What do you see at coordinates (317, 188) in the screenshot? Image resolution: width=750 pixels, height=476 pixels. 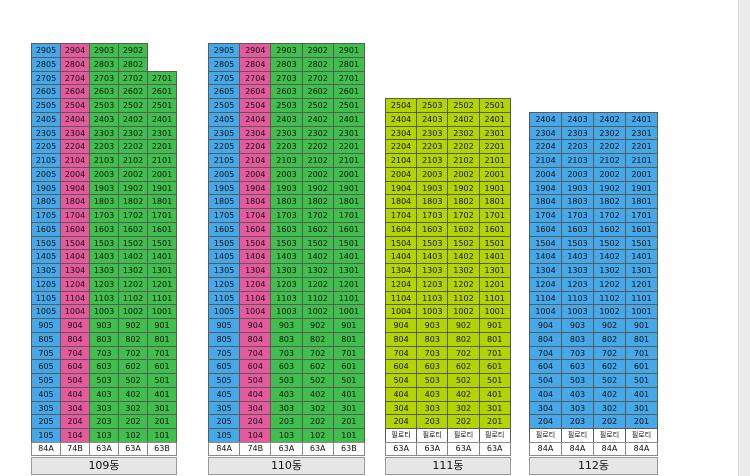 I see `unit-cell: 1902` at bounding box center [317, 188].